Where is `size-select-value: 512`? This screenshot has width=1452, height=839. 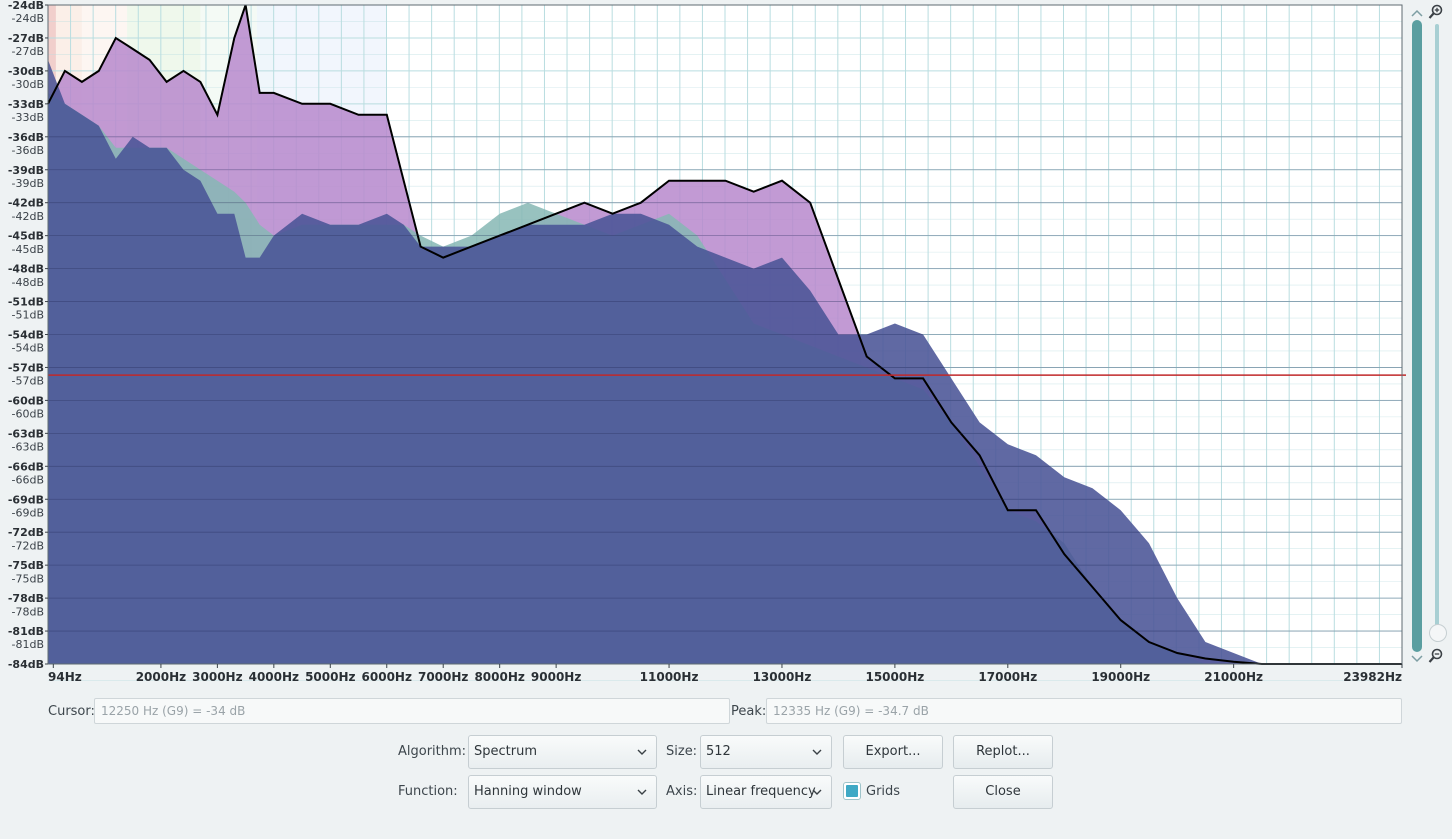
size-select-value: 512 is located at coordinates (718, 751).